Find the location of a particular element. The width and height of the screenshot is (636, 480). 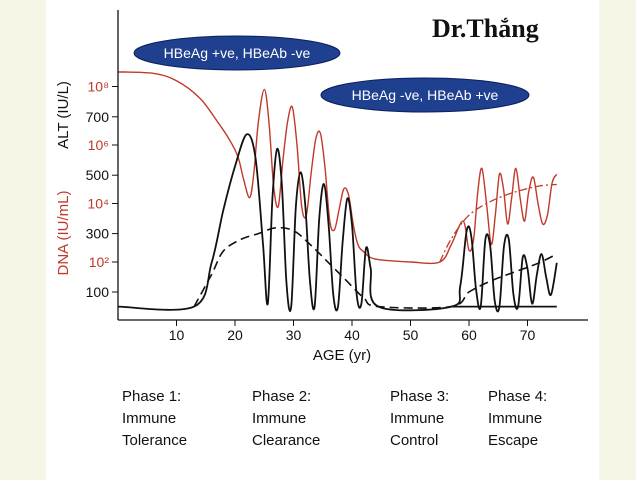

phase-4-title: Phase 4: is located at coordinates (518, 396).